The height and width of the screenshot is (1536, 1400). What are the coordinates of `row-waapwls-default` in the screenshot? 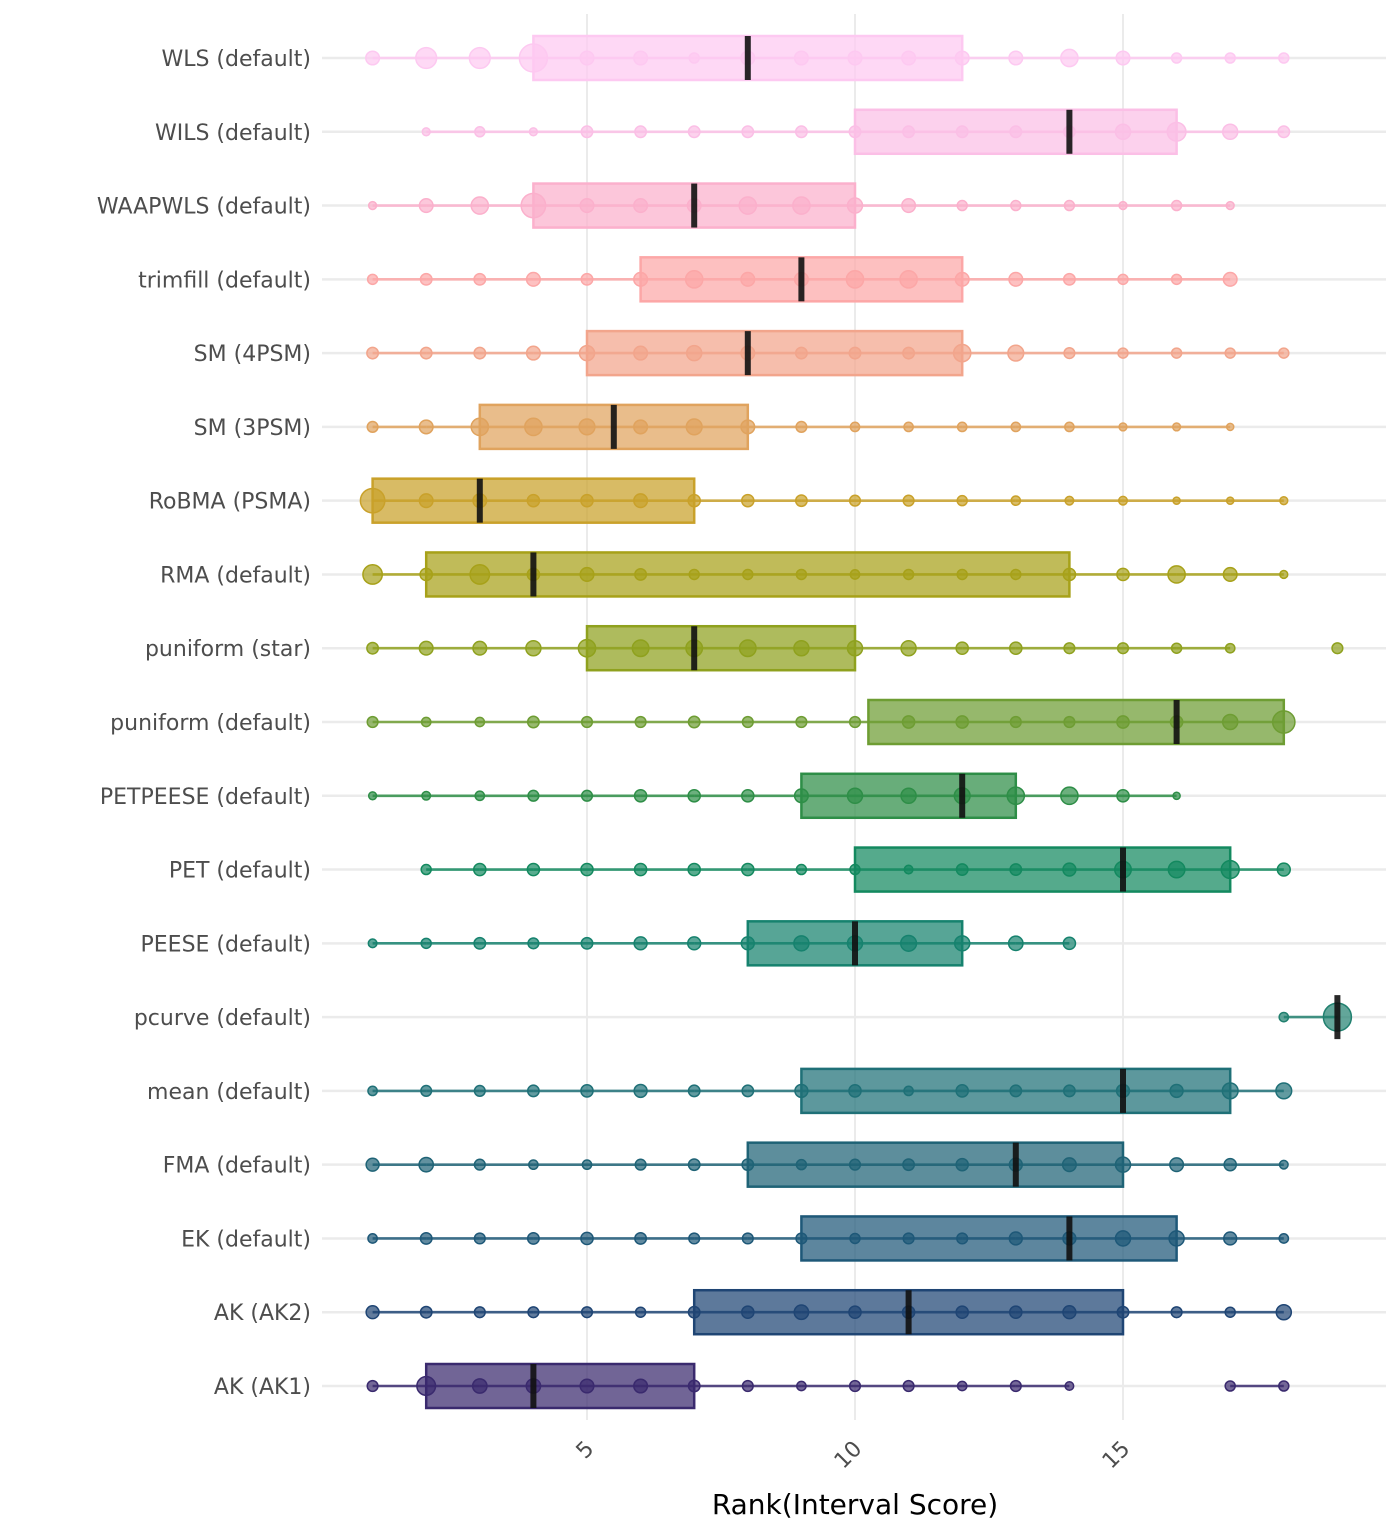 It's located at (801, 205).